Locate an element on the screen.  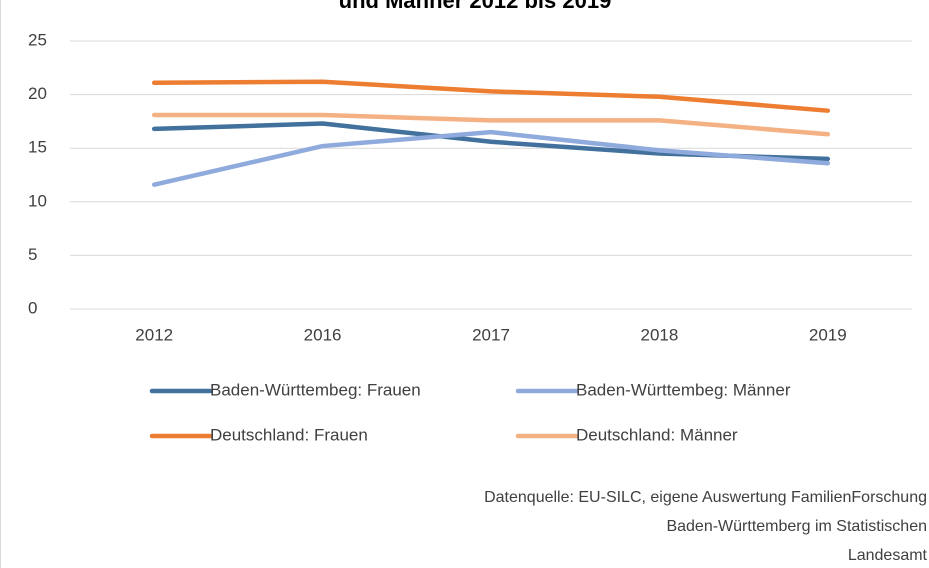
legend-label: Deutschland: Frauen is located at coordinates (289, 434).